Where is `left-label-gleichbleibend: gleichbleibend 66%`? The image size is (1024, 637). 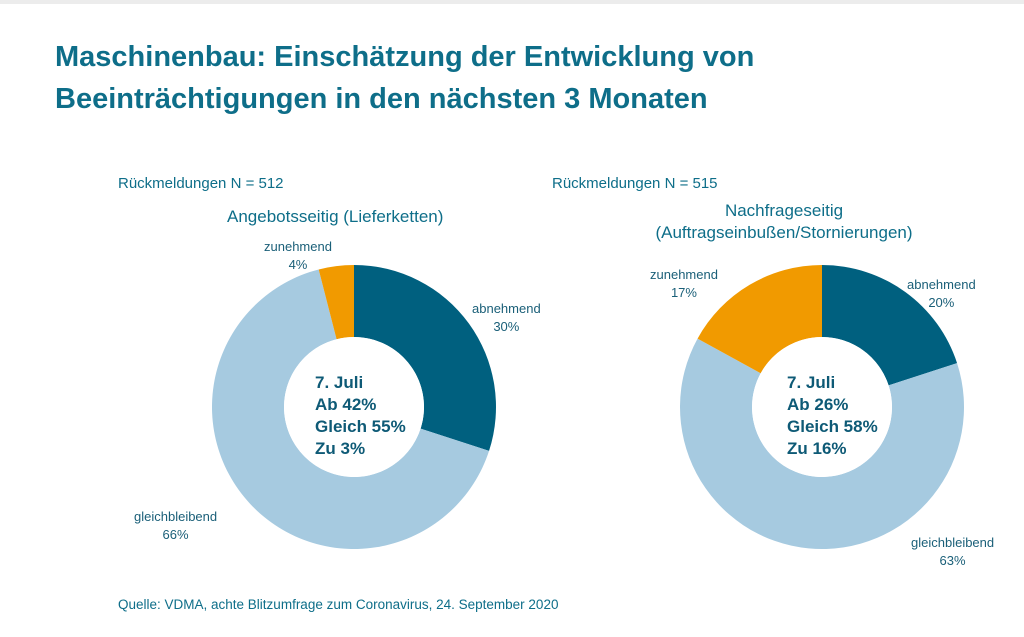
left-label-gleichbleibend: gleichbleibend 66% is located at coordinates (175, 526).